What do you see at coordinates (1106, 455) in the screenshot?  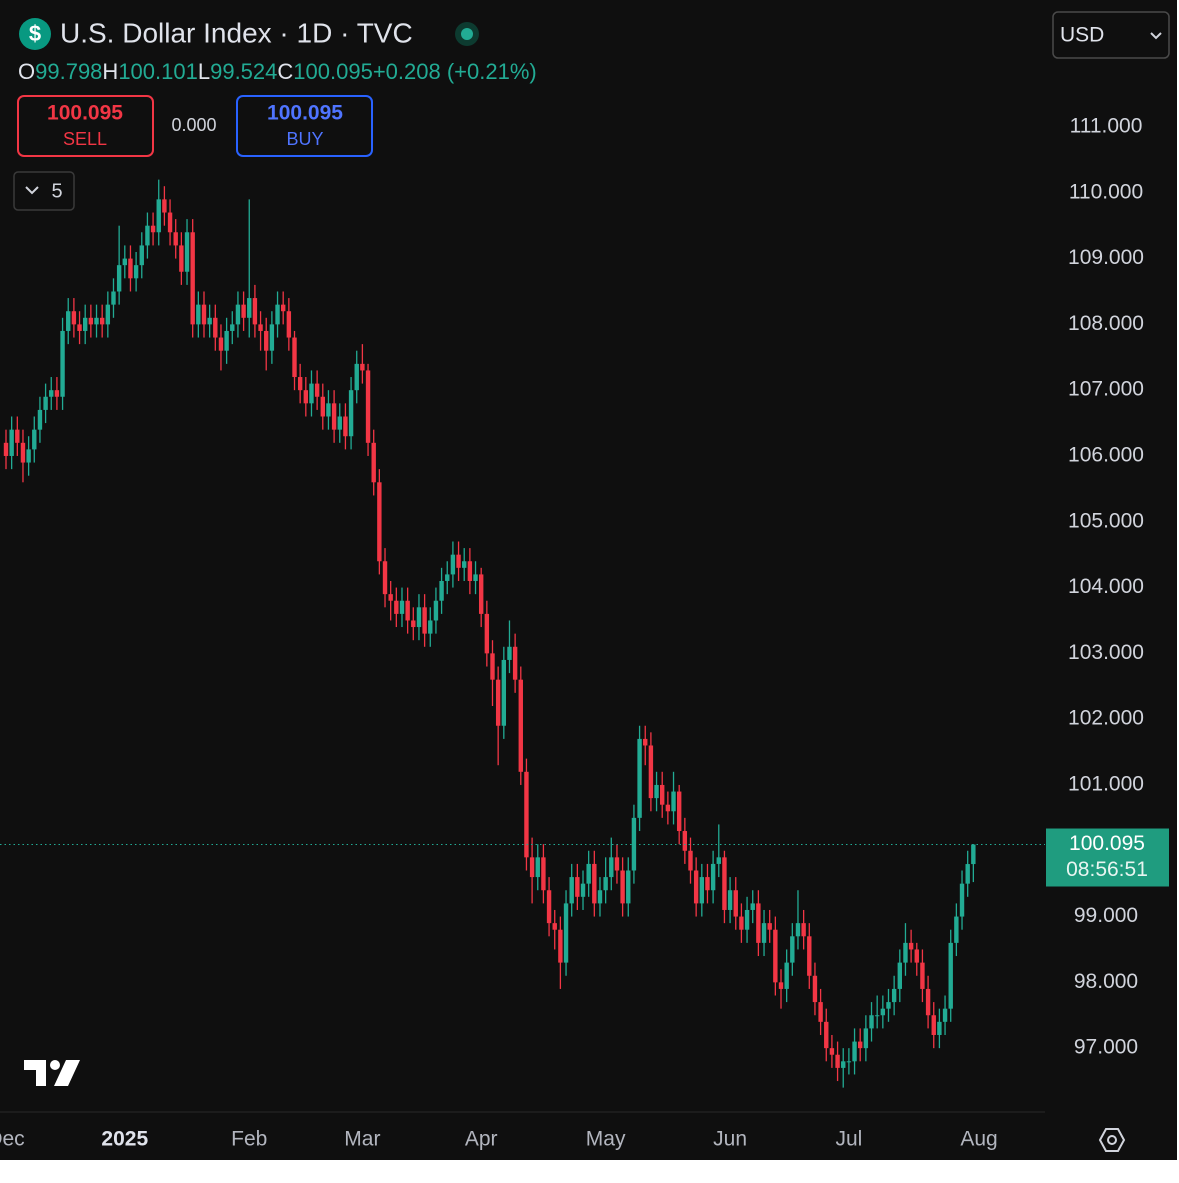 I see `y-tick-label: 106.000` at bounding box center [1106, 455].